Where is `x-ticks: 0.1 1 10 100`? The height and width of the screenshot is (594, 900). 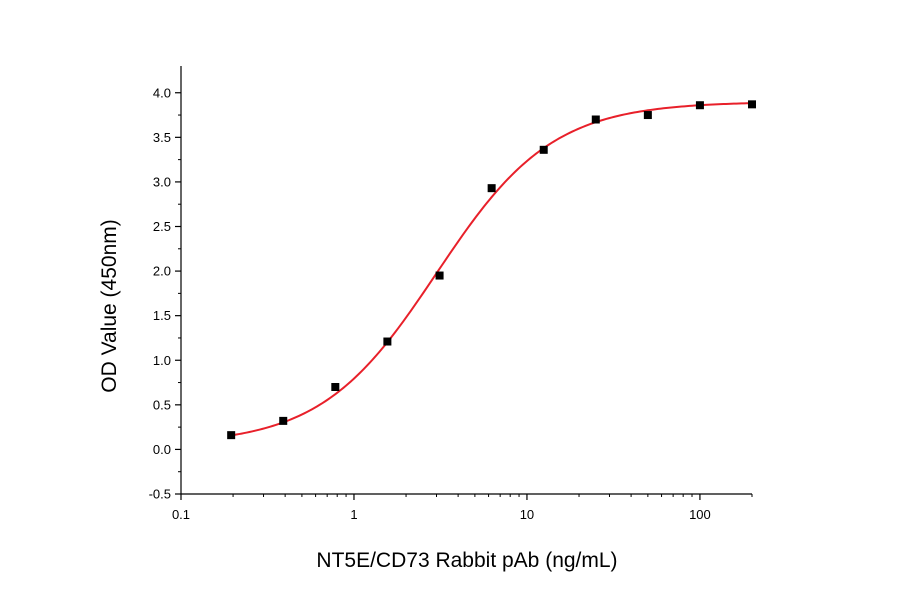 x-ticks: 0.1 1 10 100 is located at coordinates (462, 508).